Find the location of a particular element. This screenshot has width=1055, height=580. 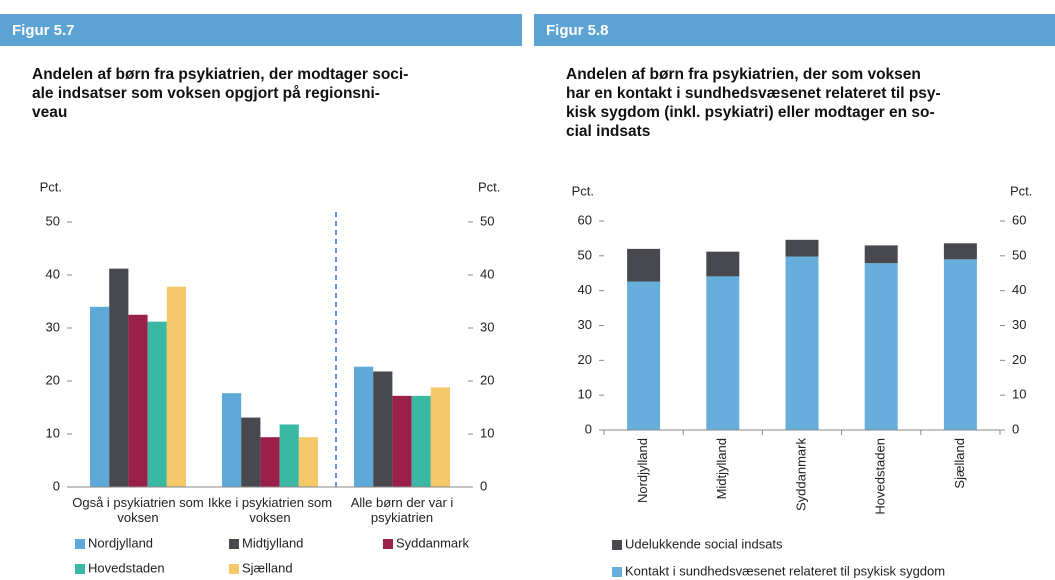

legend-label: Sjælland is located at coordinates (267, 567).